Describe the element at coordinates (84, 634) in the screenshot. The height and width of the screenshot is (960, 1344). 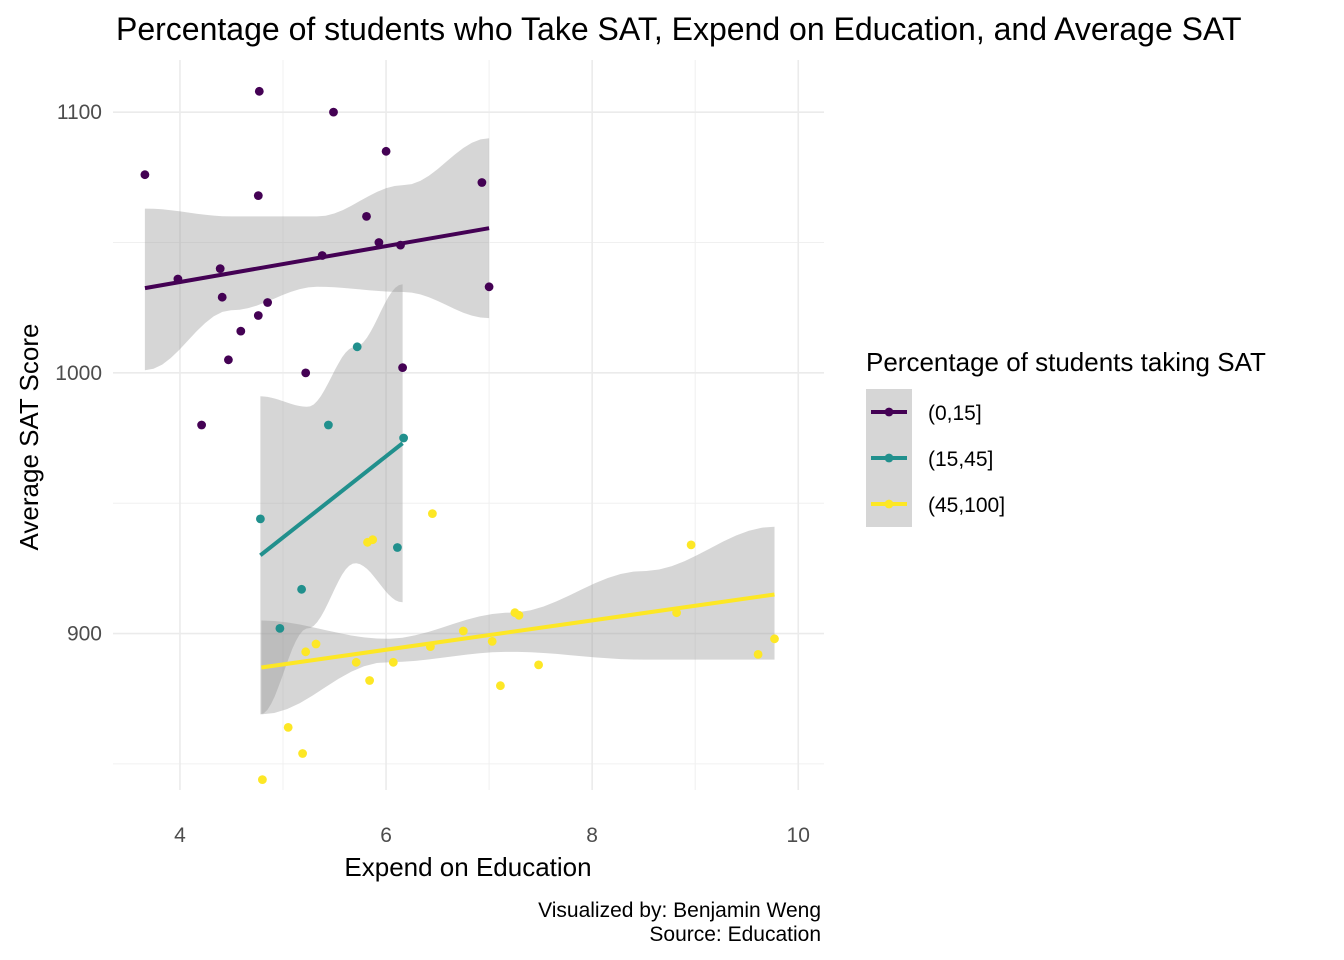
I see `y-tick-label: 900` at that location.